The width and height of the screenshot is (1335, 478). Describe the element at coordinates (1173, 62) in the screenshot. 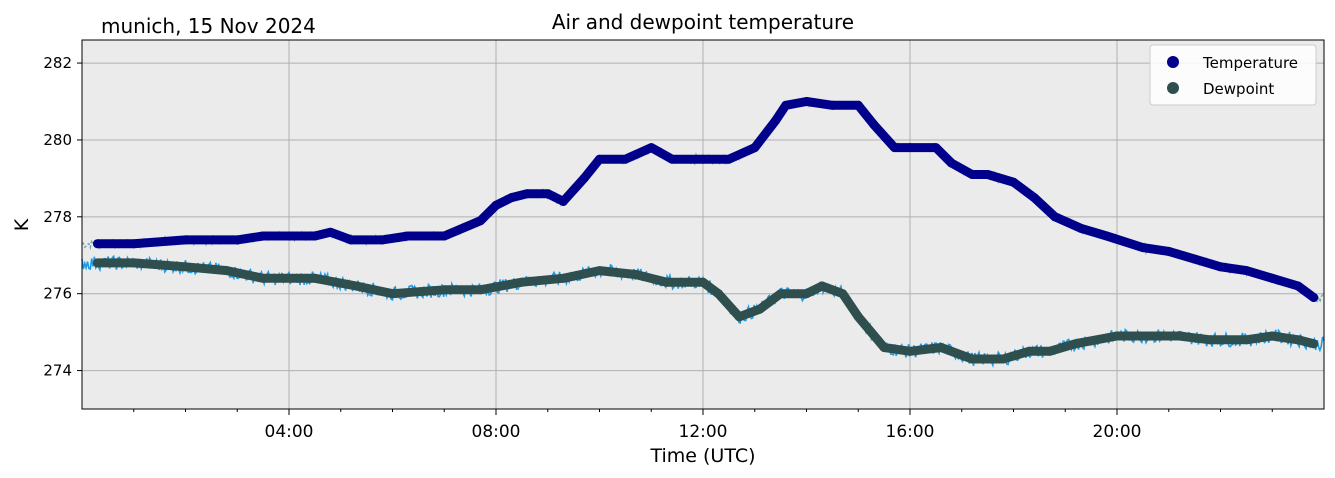

I see `legend-marker-temperature` at that location.